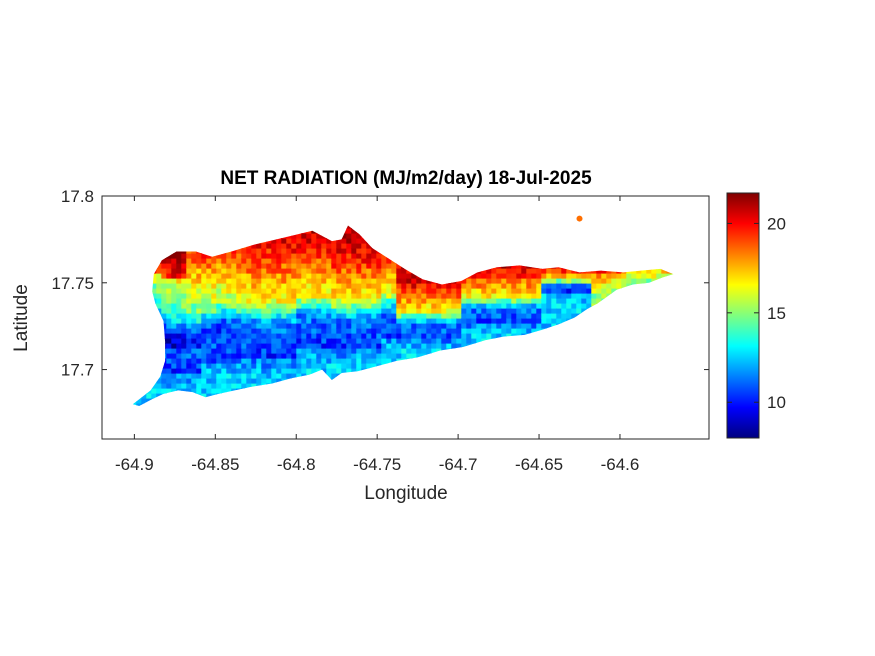  I want to click on x-tick-label: -64.65, so click(539, 464).